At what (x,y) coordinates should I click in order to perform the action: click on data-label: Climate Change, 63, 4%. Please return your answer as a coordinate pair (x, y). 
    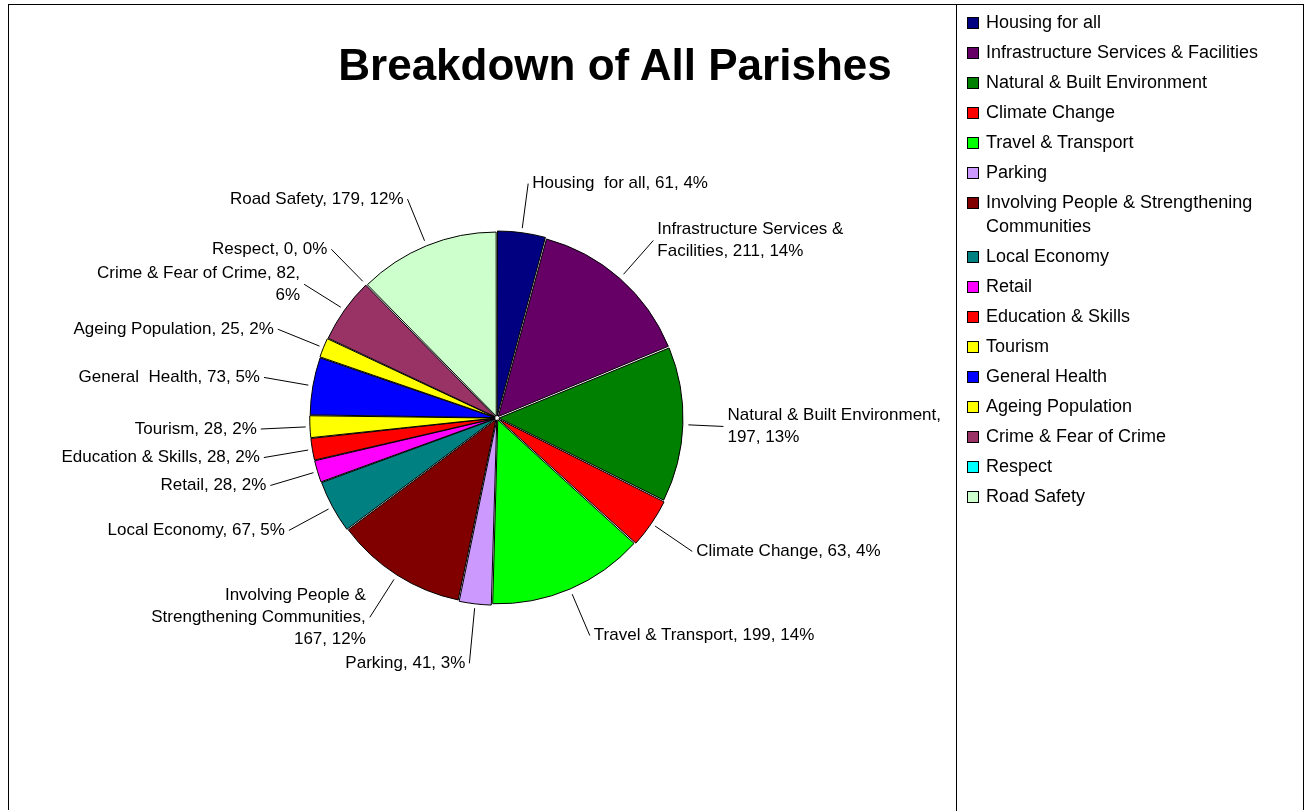
    Looking at the image, I should click on (788, 551).